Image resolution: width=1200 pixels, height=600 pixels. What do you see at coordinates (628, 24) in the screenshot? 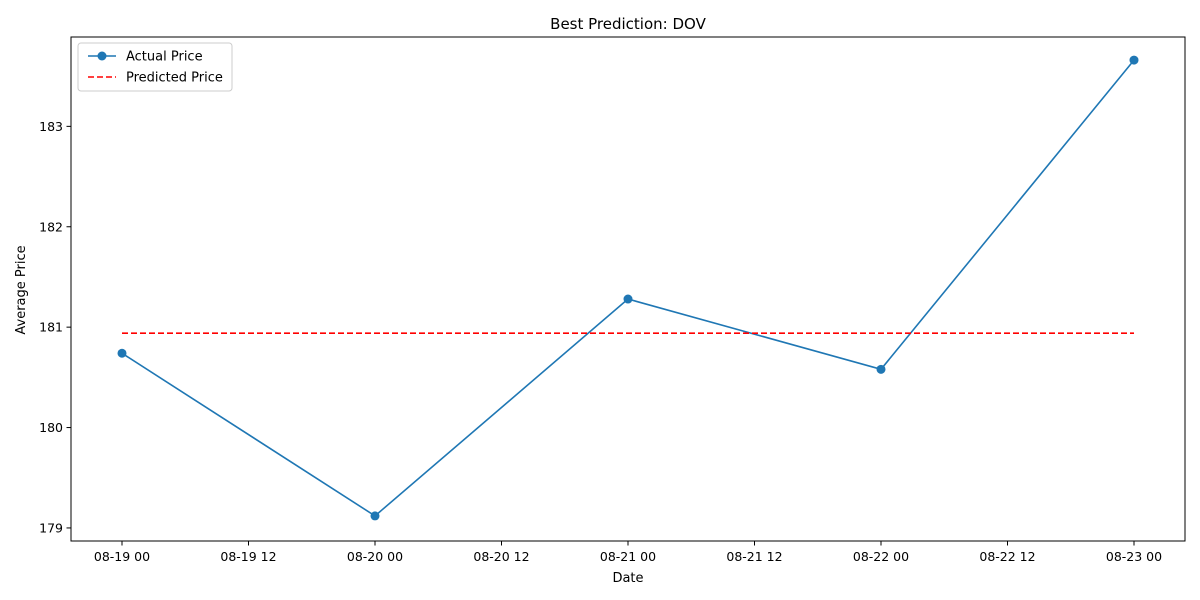
I see `chart-title: Best Prediction: DOV` at bounding box center [628, 24].